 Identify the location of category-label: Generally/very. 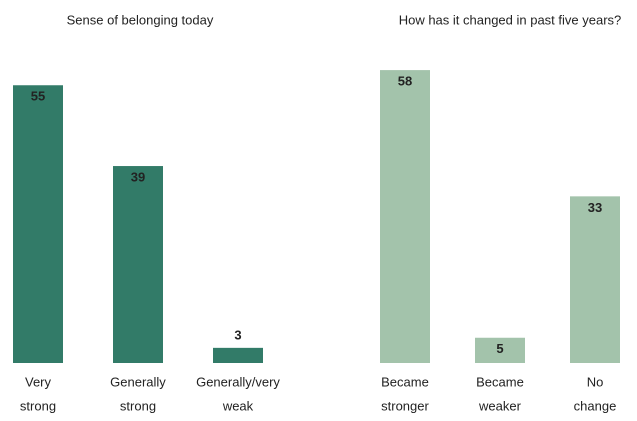
(238, 381).